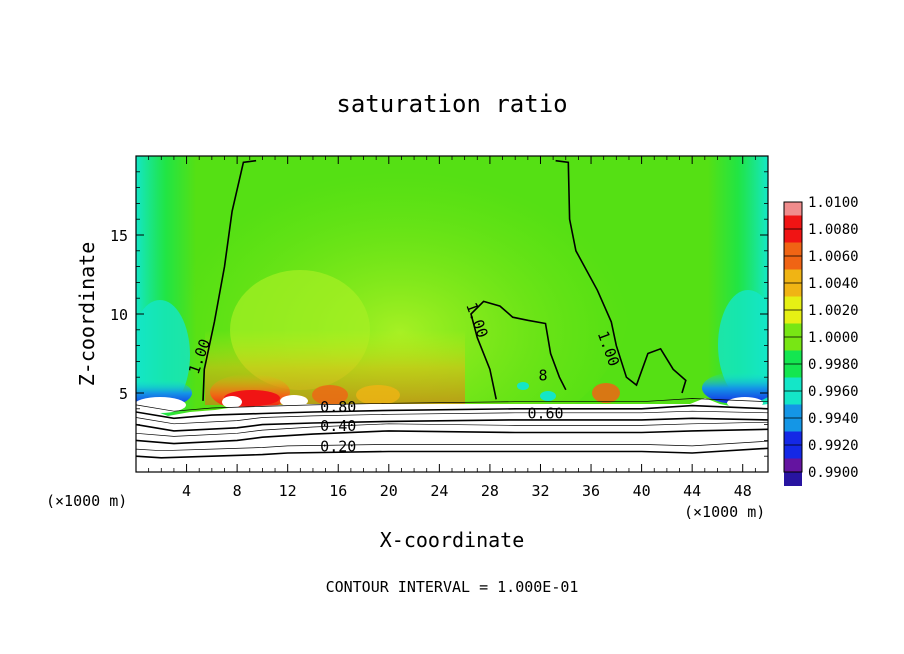 This screenshot has width=904, height=654. What do you see at coordinates (87, 314) in the screenshot?
I see `y-axis-label: Z-coordinate` at bounding box center [87, 314].